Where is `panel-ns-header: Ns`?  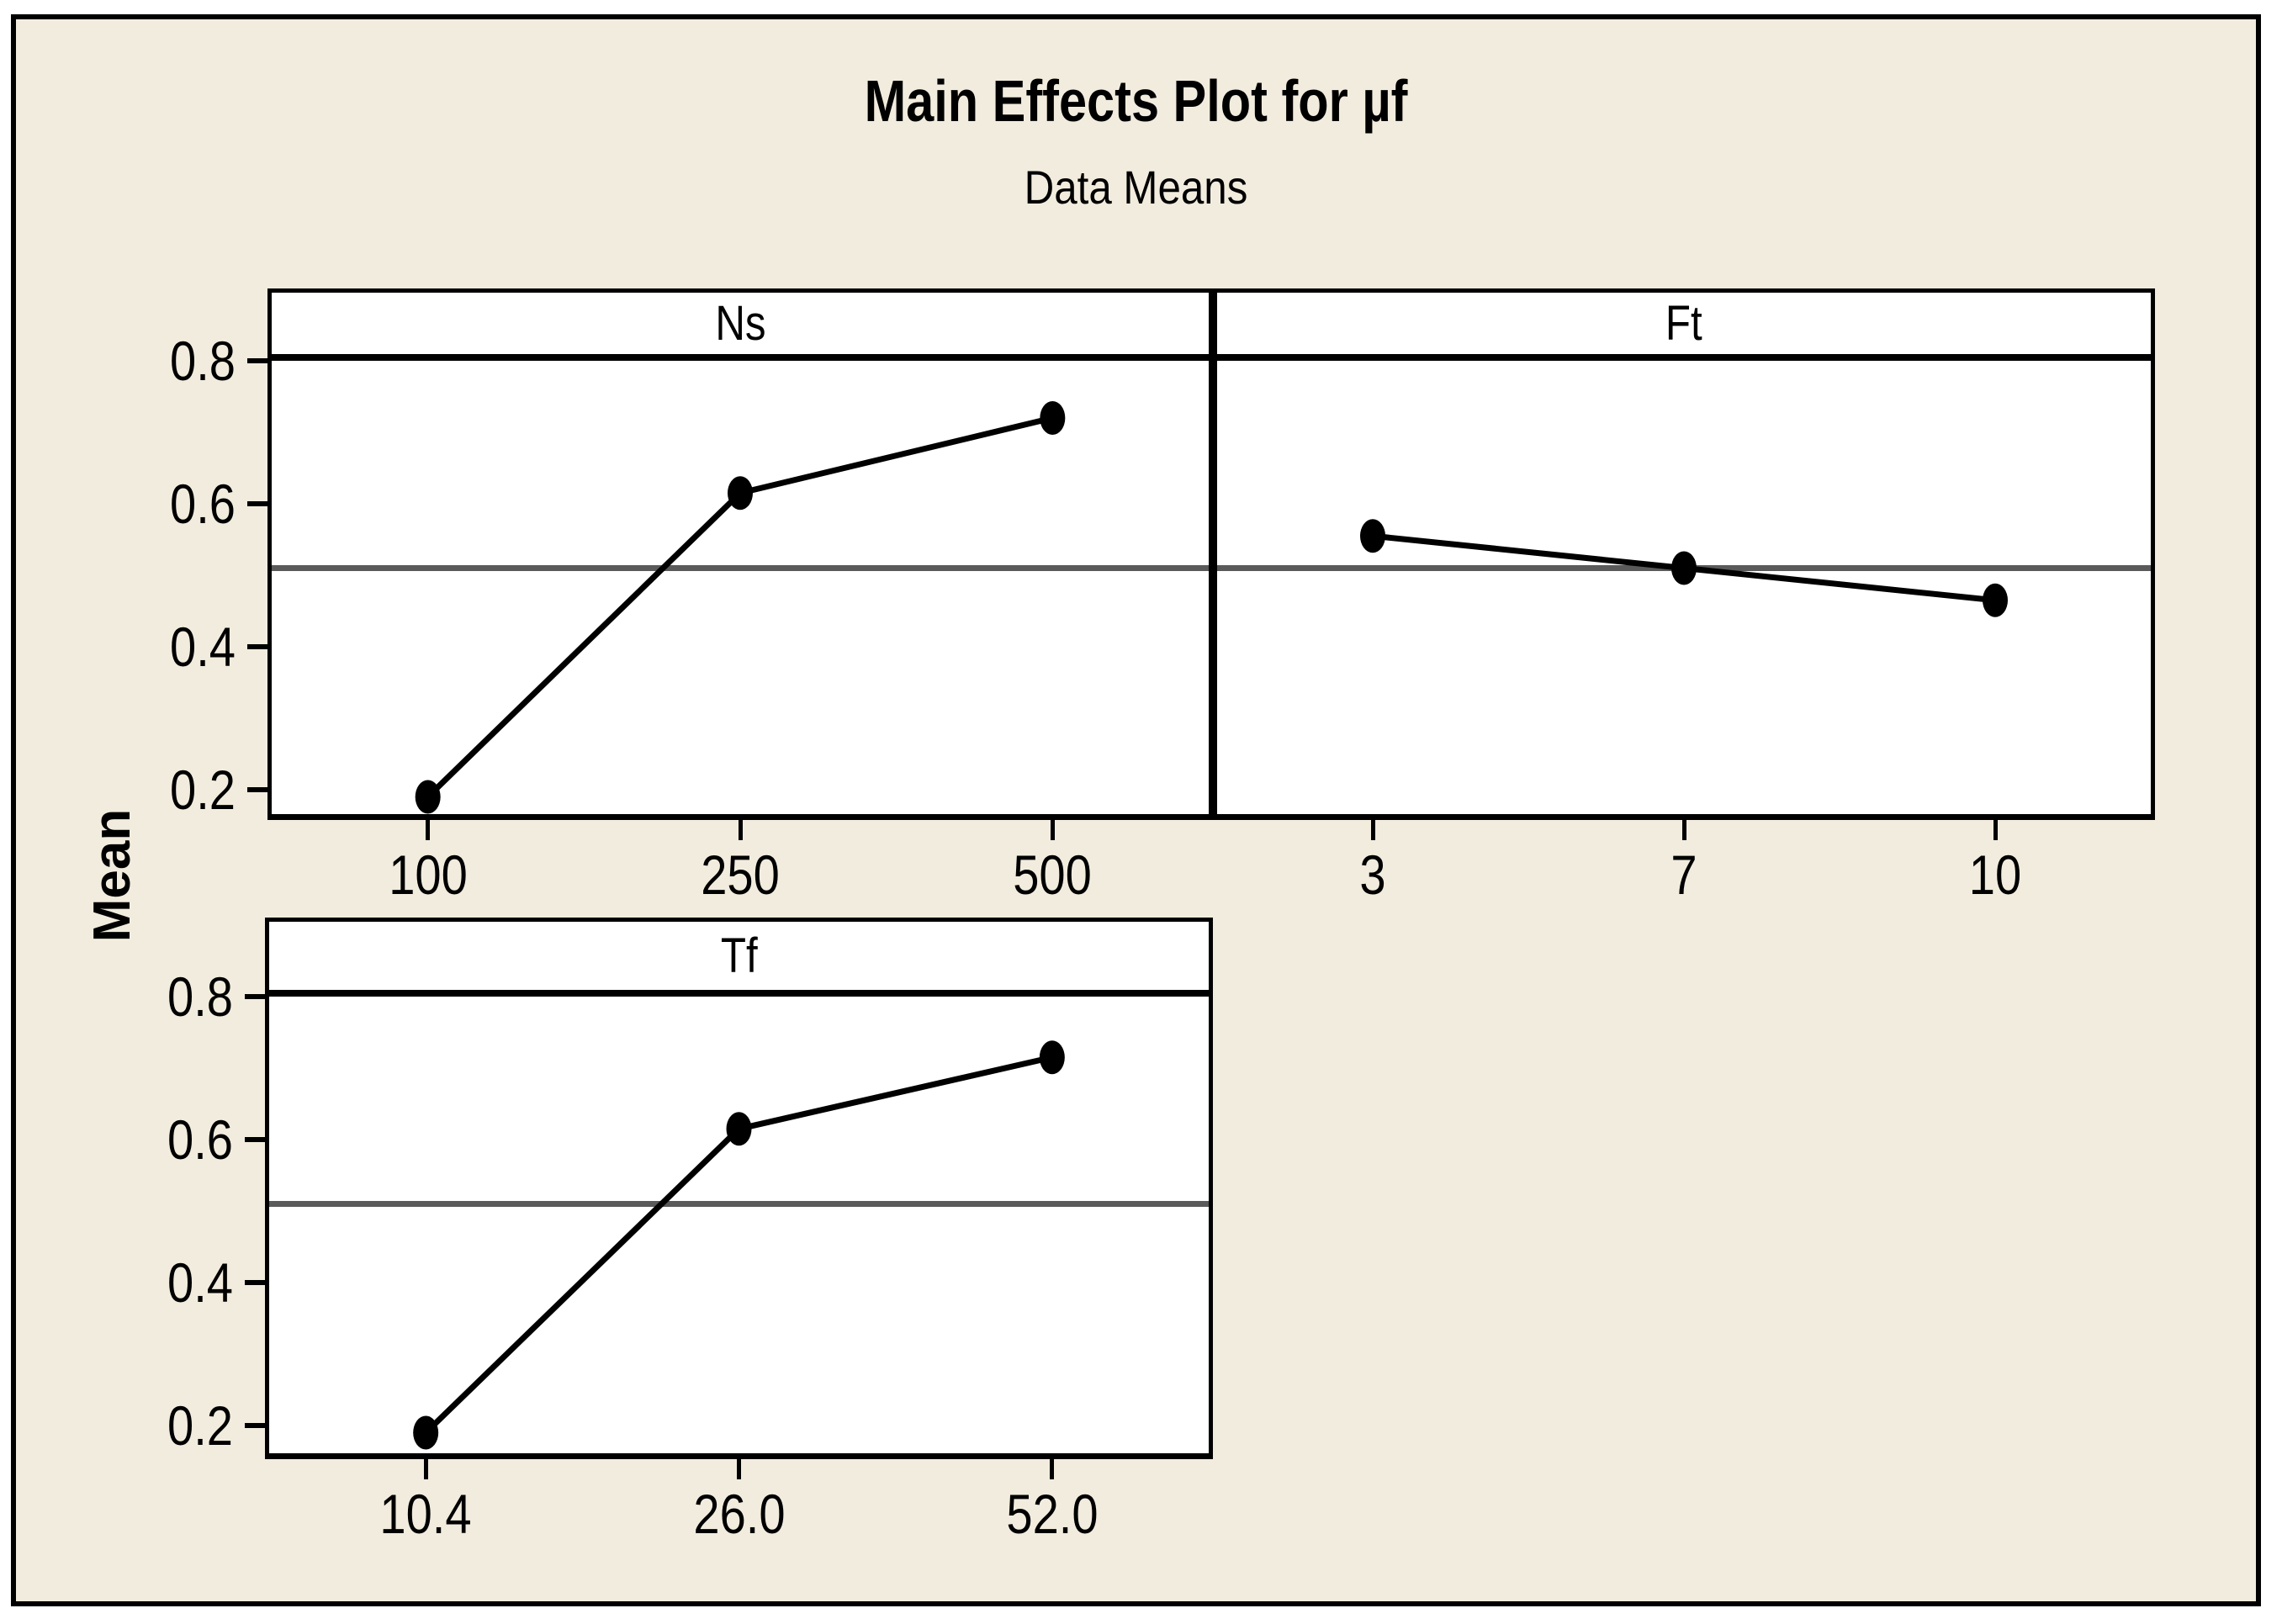
panel-ns-header: Ns is located at coordinates (740, 327).